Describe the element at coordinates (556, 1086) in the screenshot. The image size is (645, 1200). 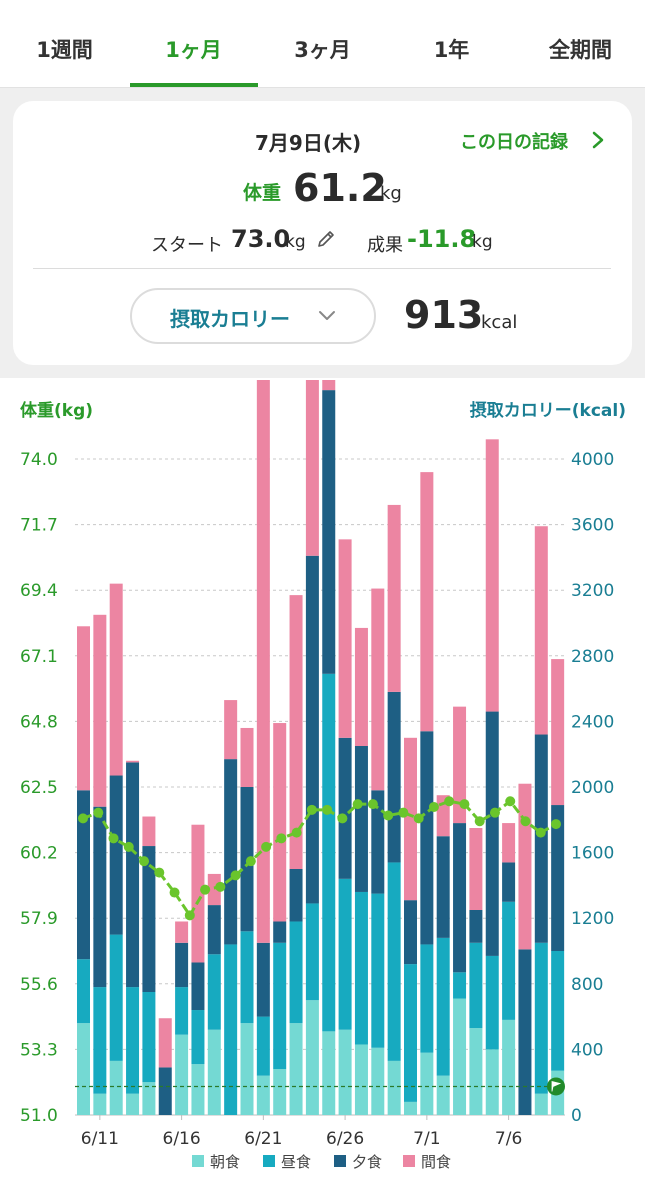
I see `goal-flag-glyph` at that location.